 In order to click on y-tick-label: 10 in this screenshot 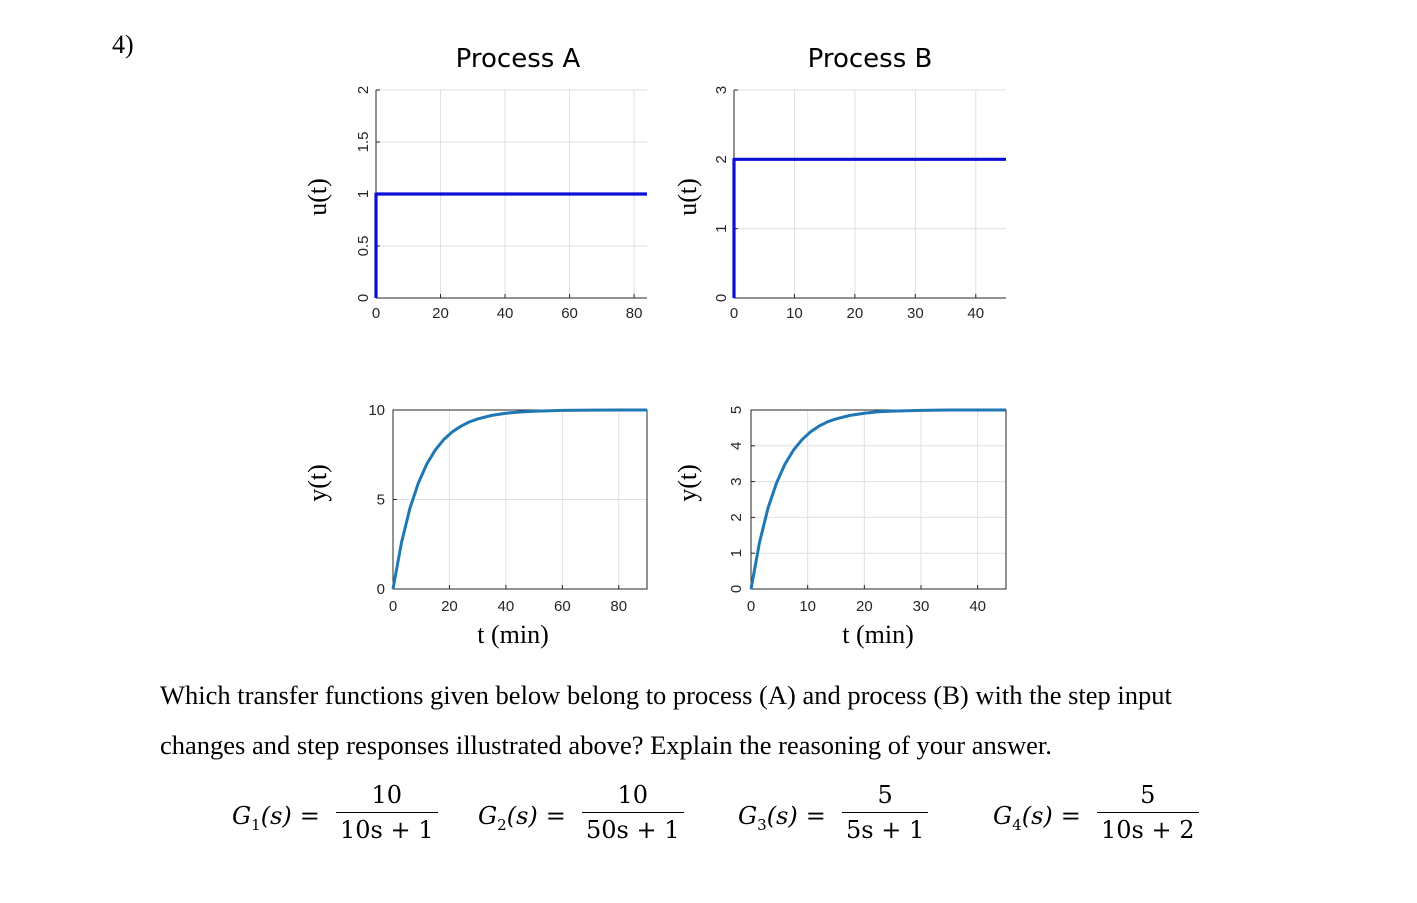, I will do `click(376, 410)`.